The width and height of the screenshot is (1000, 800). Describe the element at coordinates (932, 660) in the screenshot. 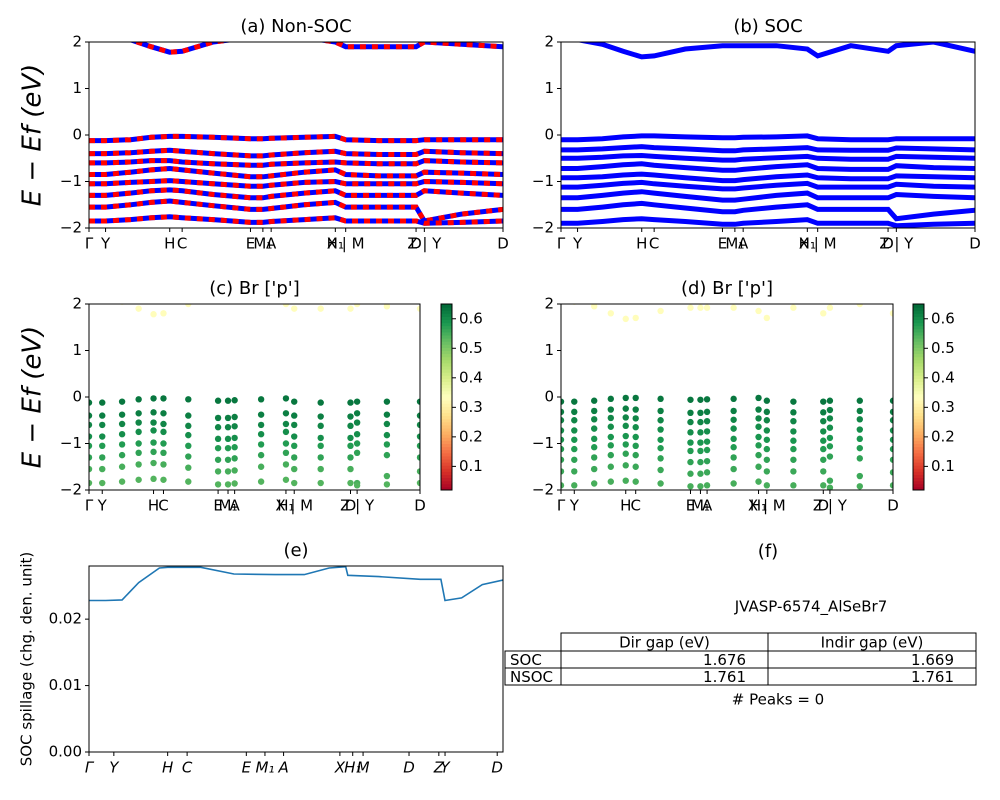

I see `table-value: 1.669` at that location.